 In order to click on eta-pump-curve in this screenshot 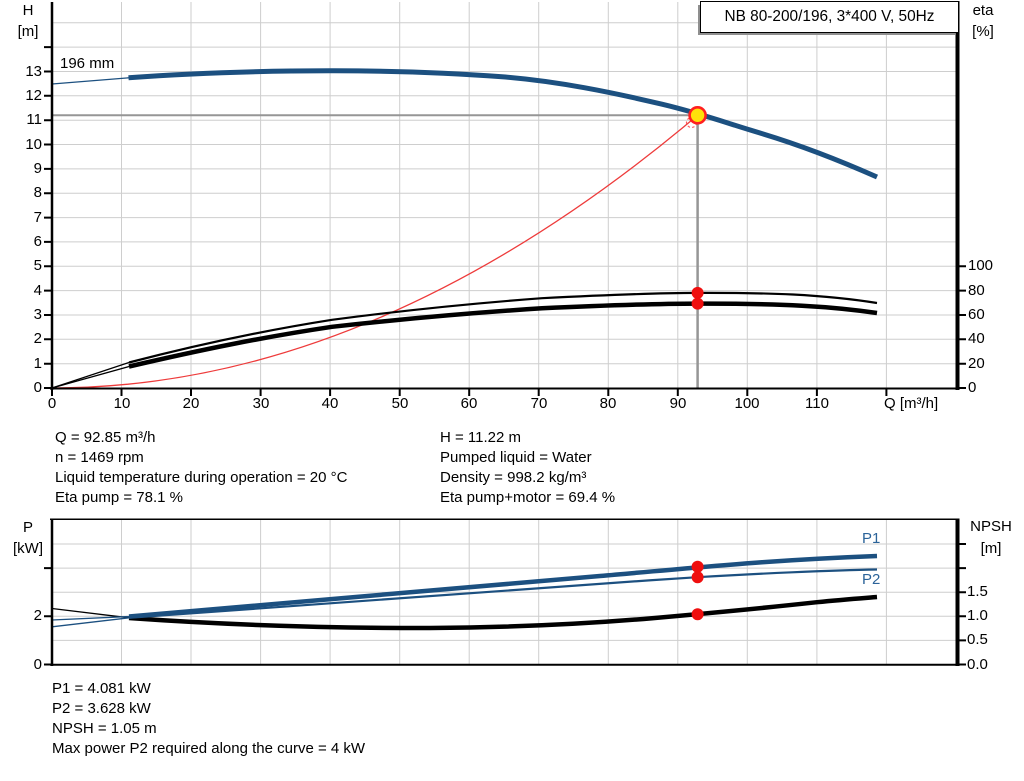, I will do `click(503, 327)`.